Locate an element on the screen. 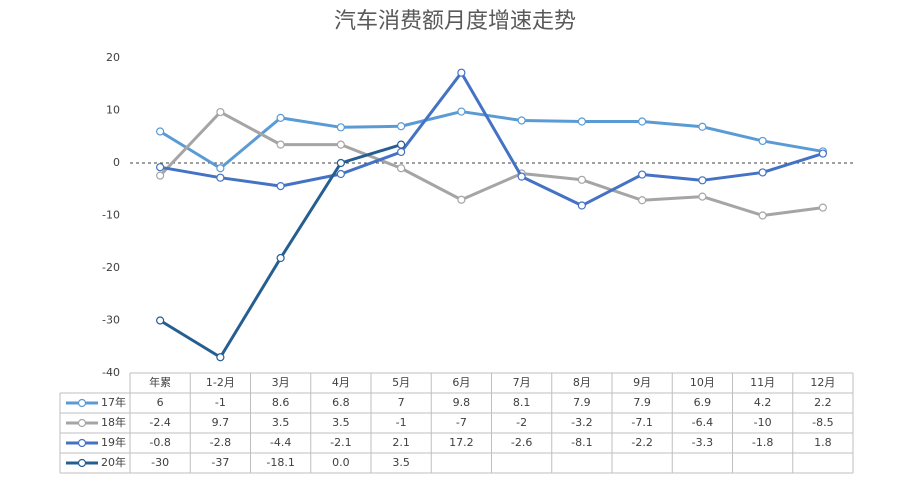  table-value: 17.2 is located at coordinates (461, 442).